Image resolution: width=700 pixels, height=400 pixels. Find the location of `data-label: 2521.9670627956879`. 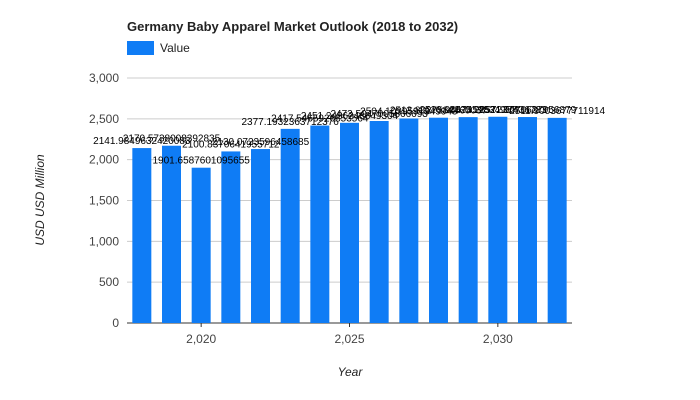

data-label: 2521.9670627956879 is located at coordinates (528, 110).